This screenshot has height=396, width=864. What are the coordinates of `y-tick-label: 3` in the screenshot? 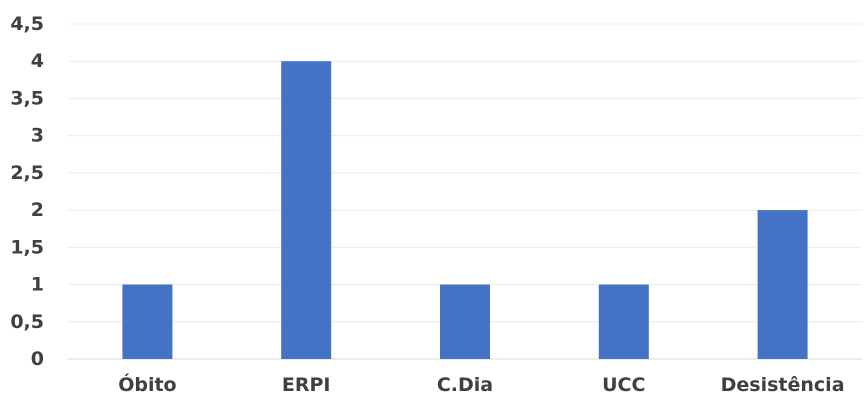 It's located at (37, 136).